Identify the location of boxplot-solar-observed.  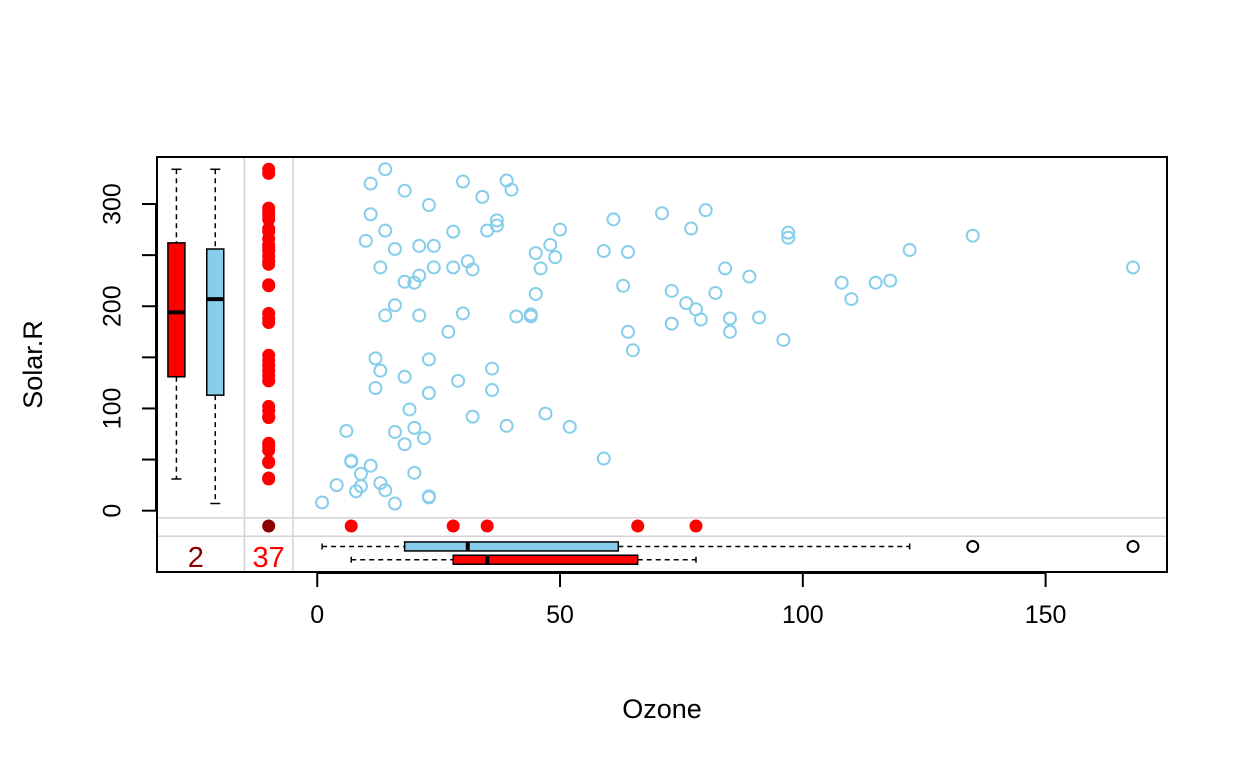
(215, 336).